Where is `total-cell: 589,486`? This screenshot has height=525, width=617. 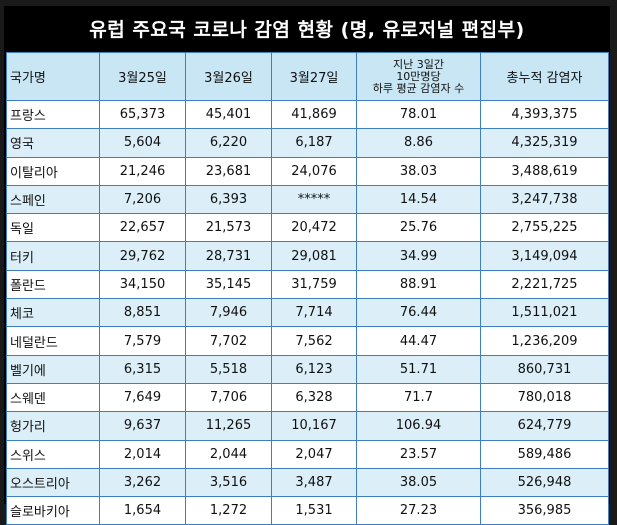 total-cell: 589,486 is located at coordinates (544, 454).